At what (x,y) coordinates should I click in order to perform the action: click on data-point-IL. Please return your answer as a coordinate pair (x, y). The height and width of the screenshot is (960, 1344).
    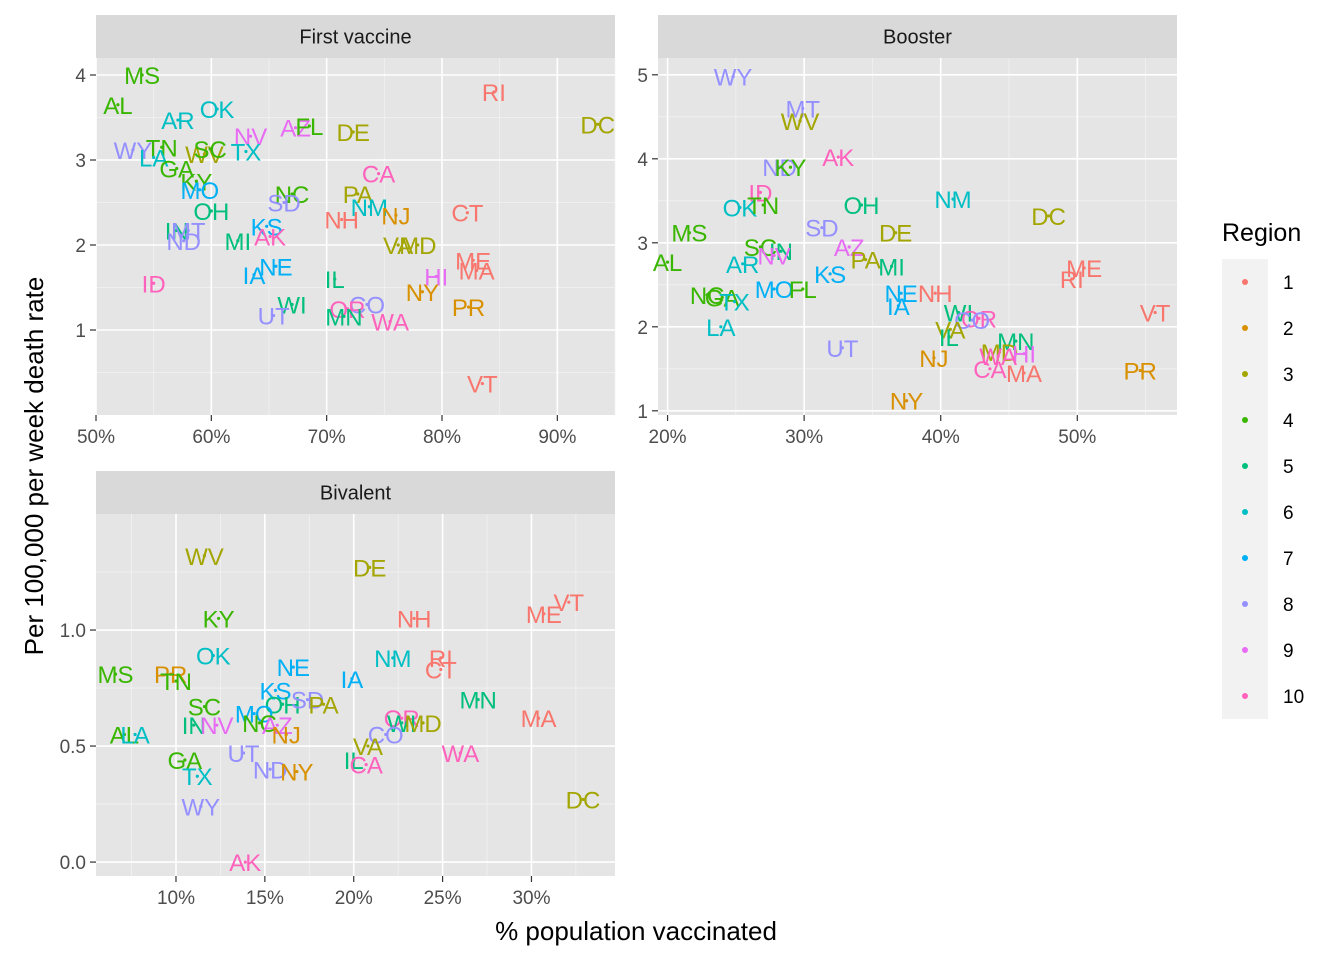
    Looking at the image, I should click on (335, 279).